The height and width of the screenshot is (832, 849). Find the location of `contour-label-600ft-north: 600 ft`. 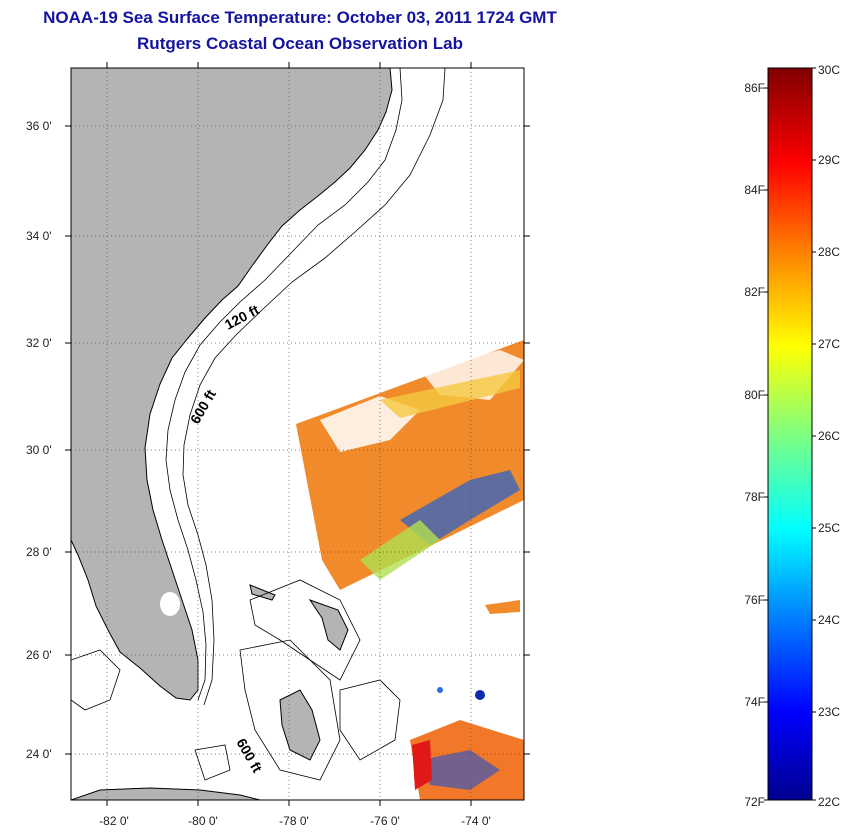

contour-label-600ft-north: 600 ft is located at coordinates (203, 407).